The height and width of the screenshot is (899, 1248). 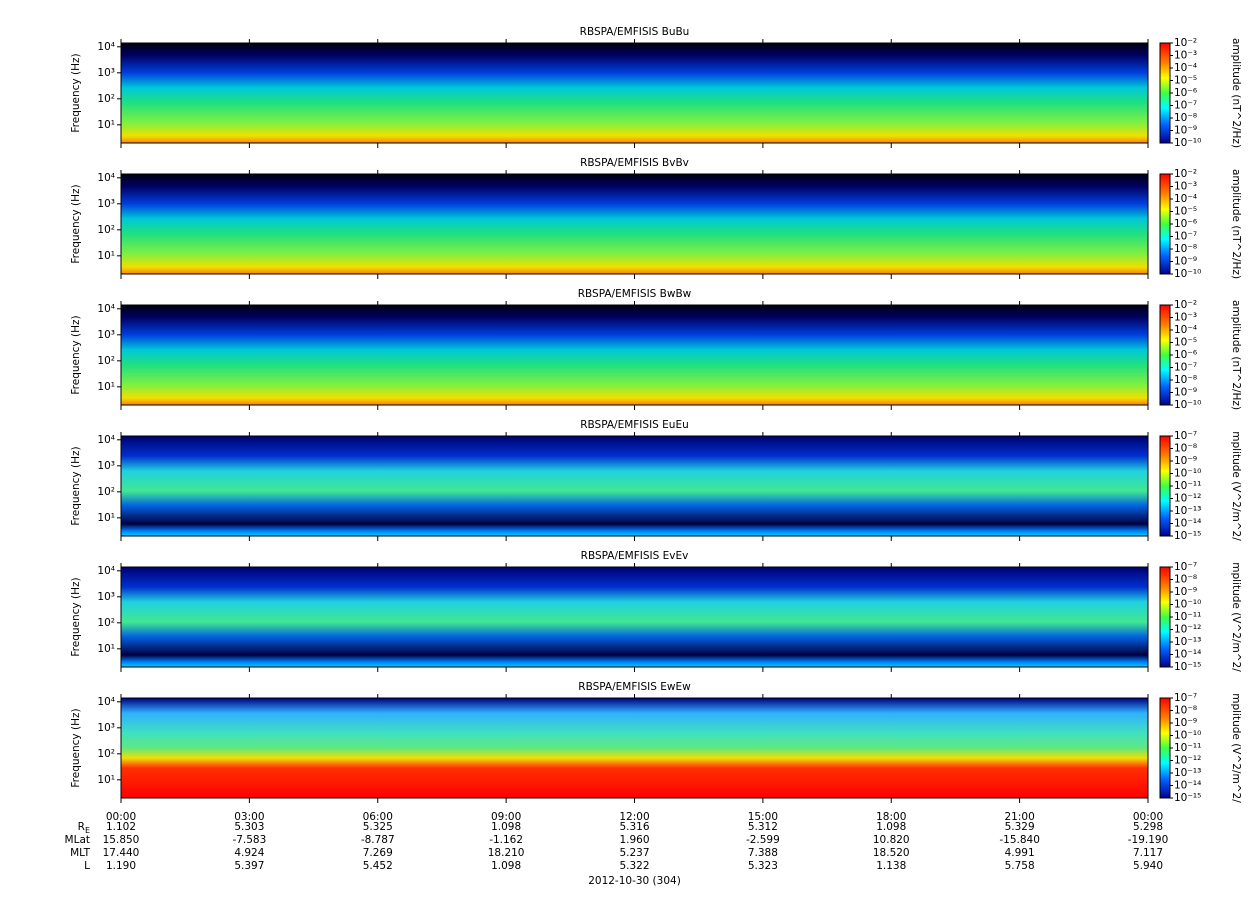 I want to click on x-tick-label: 18:00, so click(x=891, y=817).